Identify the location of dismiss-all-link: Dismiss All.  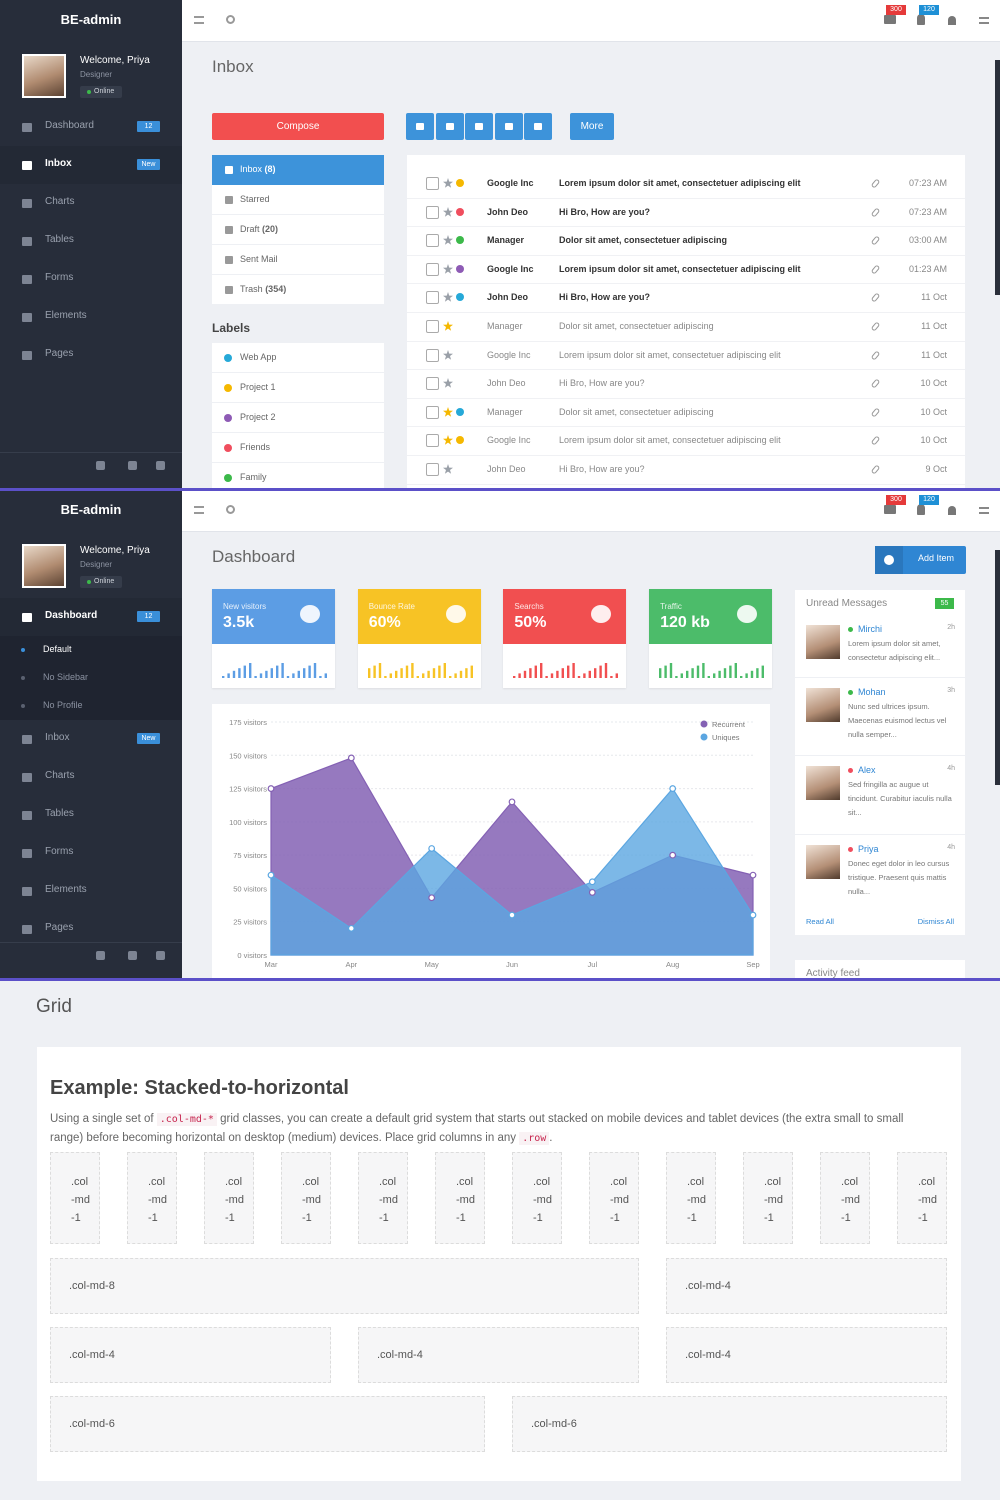
(935, 921).